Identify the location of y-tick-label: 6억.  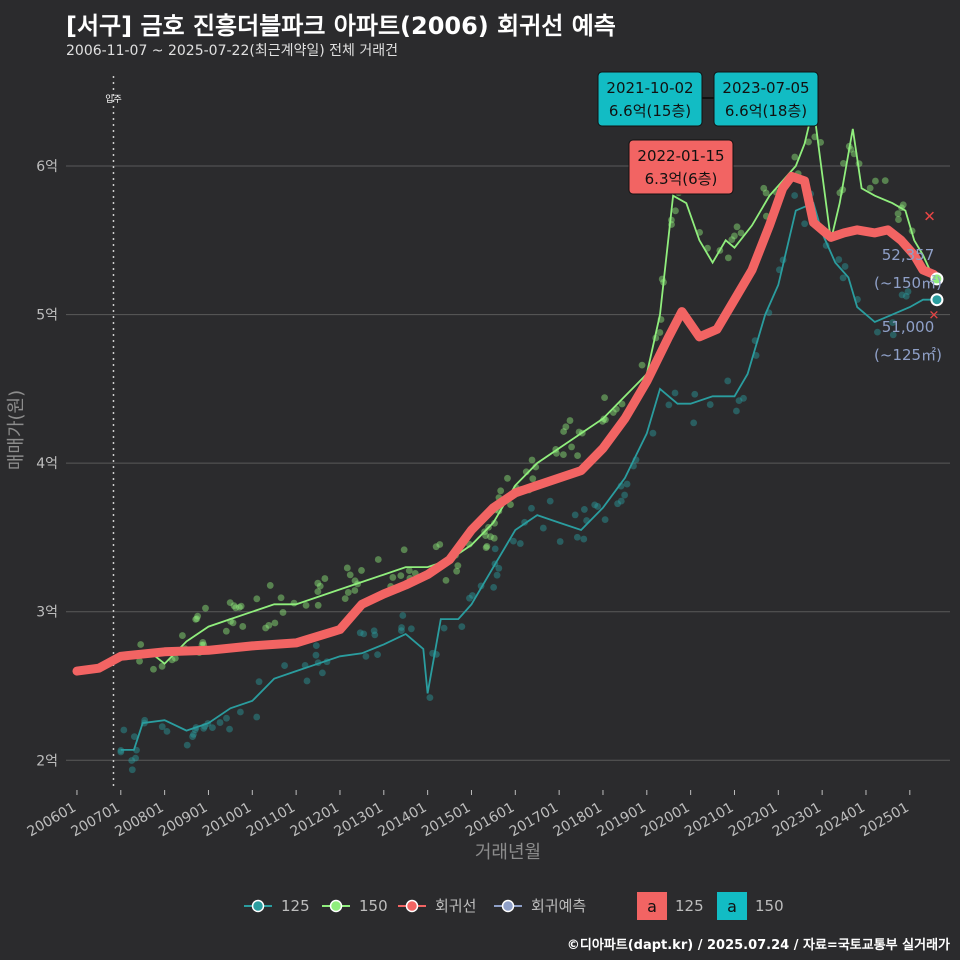
(47, 167).